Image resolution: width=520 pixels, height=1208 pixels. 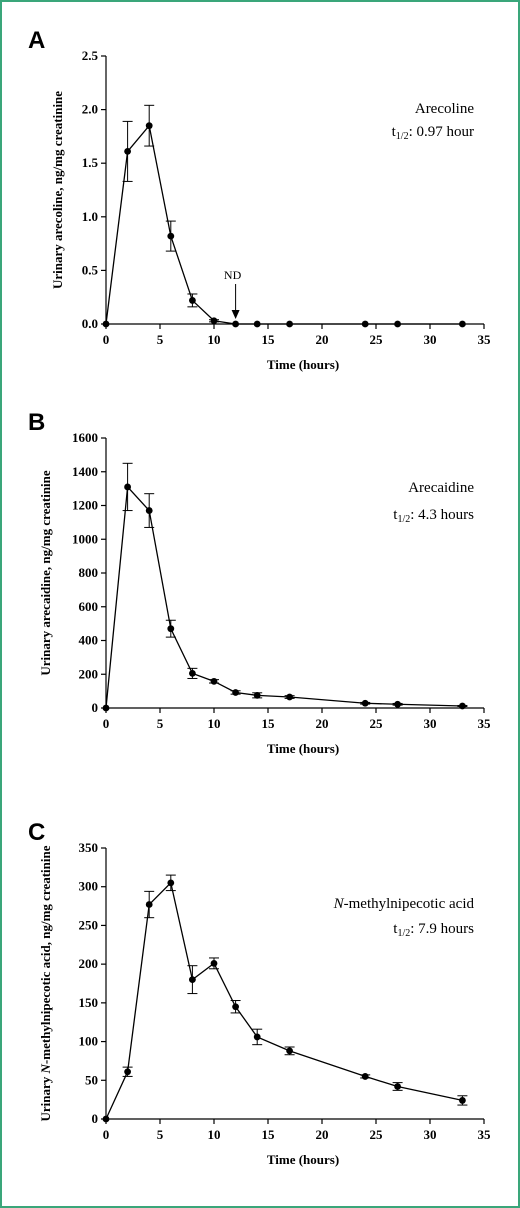 What do you see at coordinates (45, 954) in the screenshot?
I see `y-axis-title-suffix: -methylnipecotic acid, ng/mg creatinine` at bounding box center [45, 954].